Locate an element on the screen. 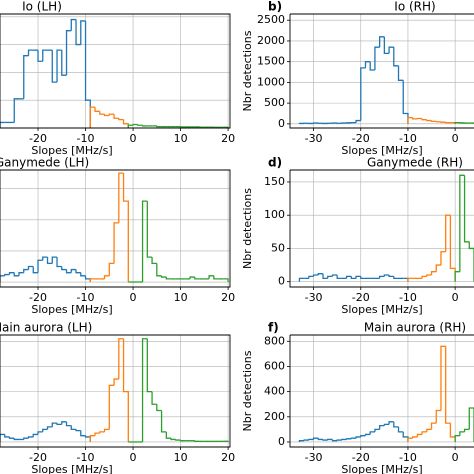 The image size is (474, 474). panel-label: d) is located at coordinates (275, 163).